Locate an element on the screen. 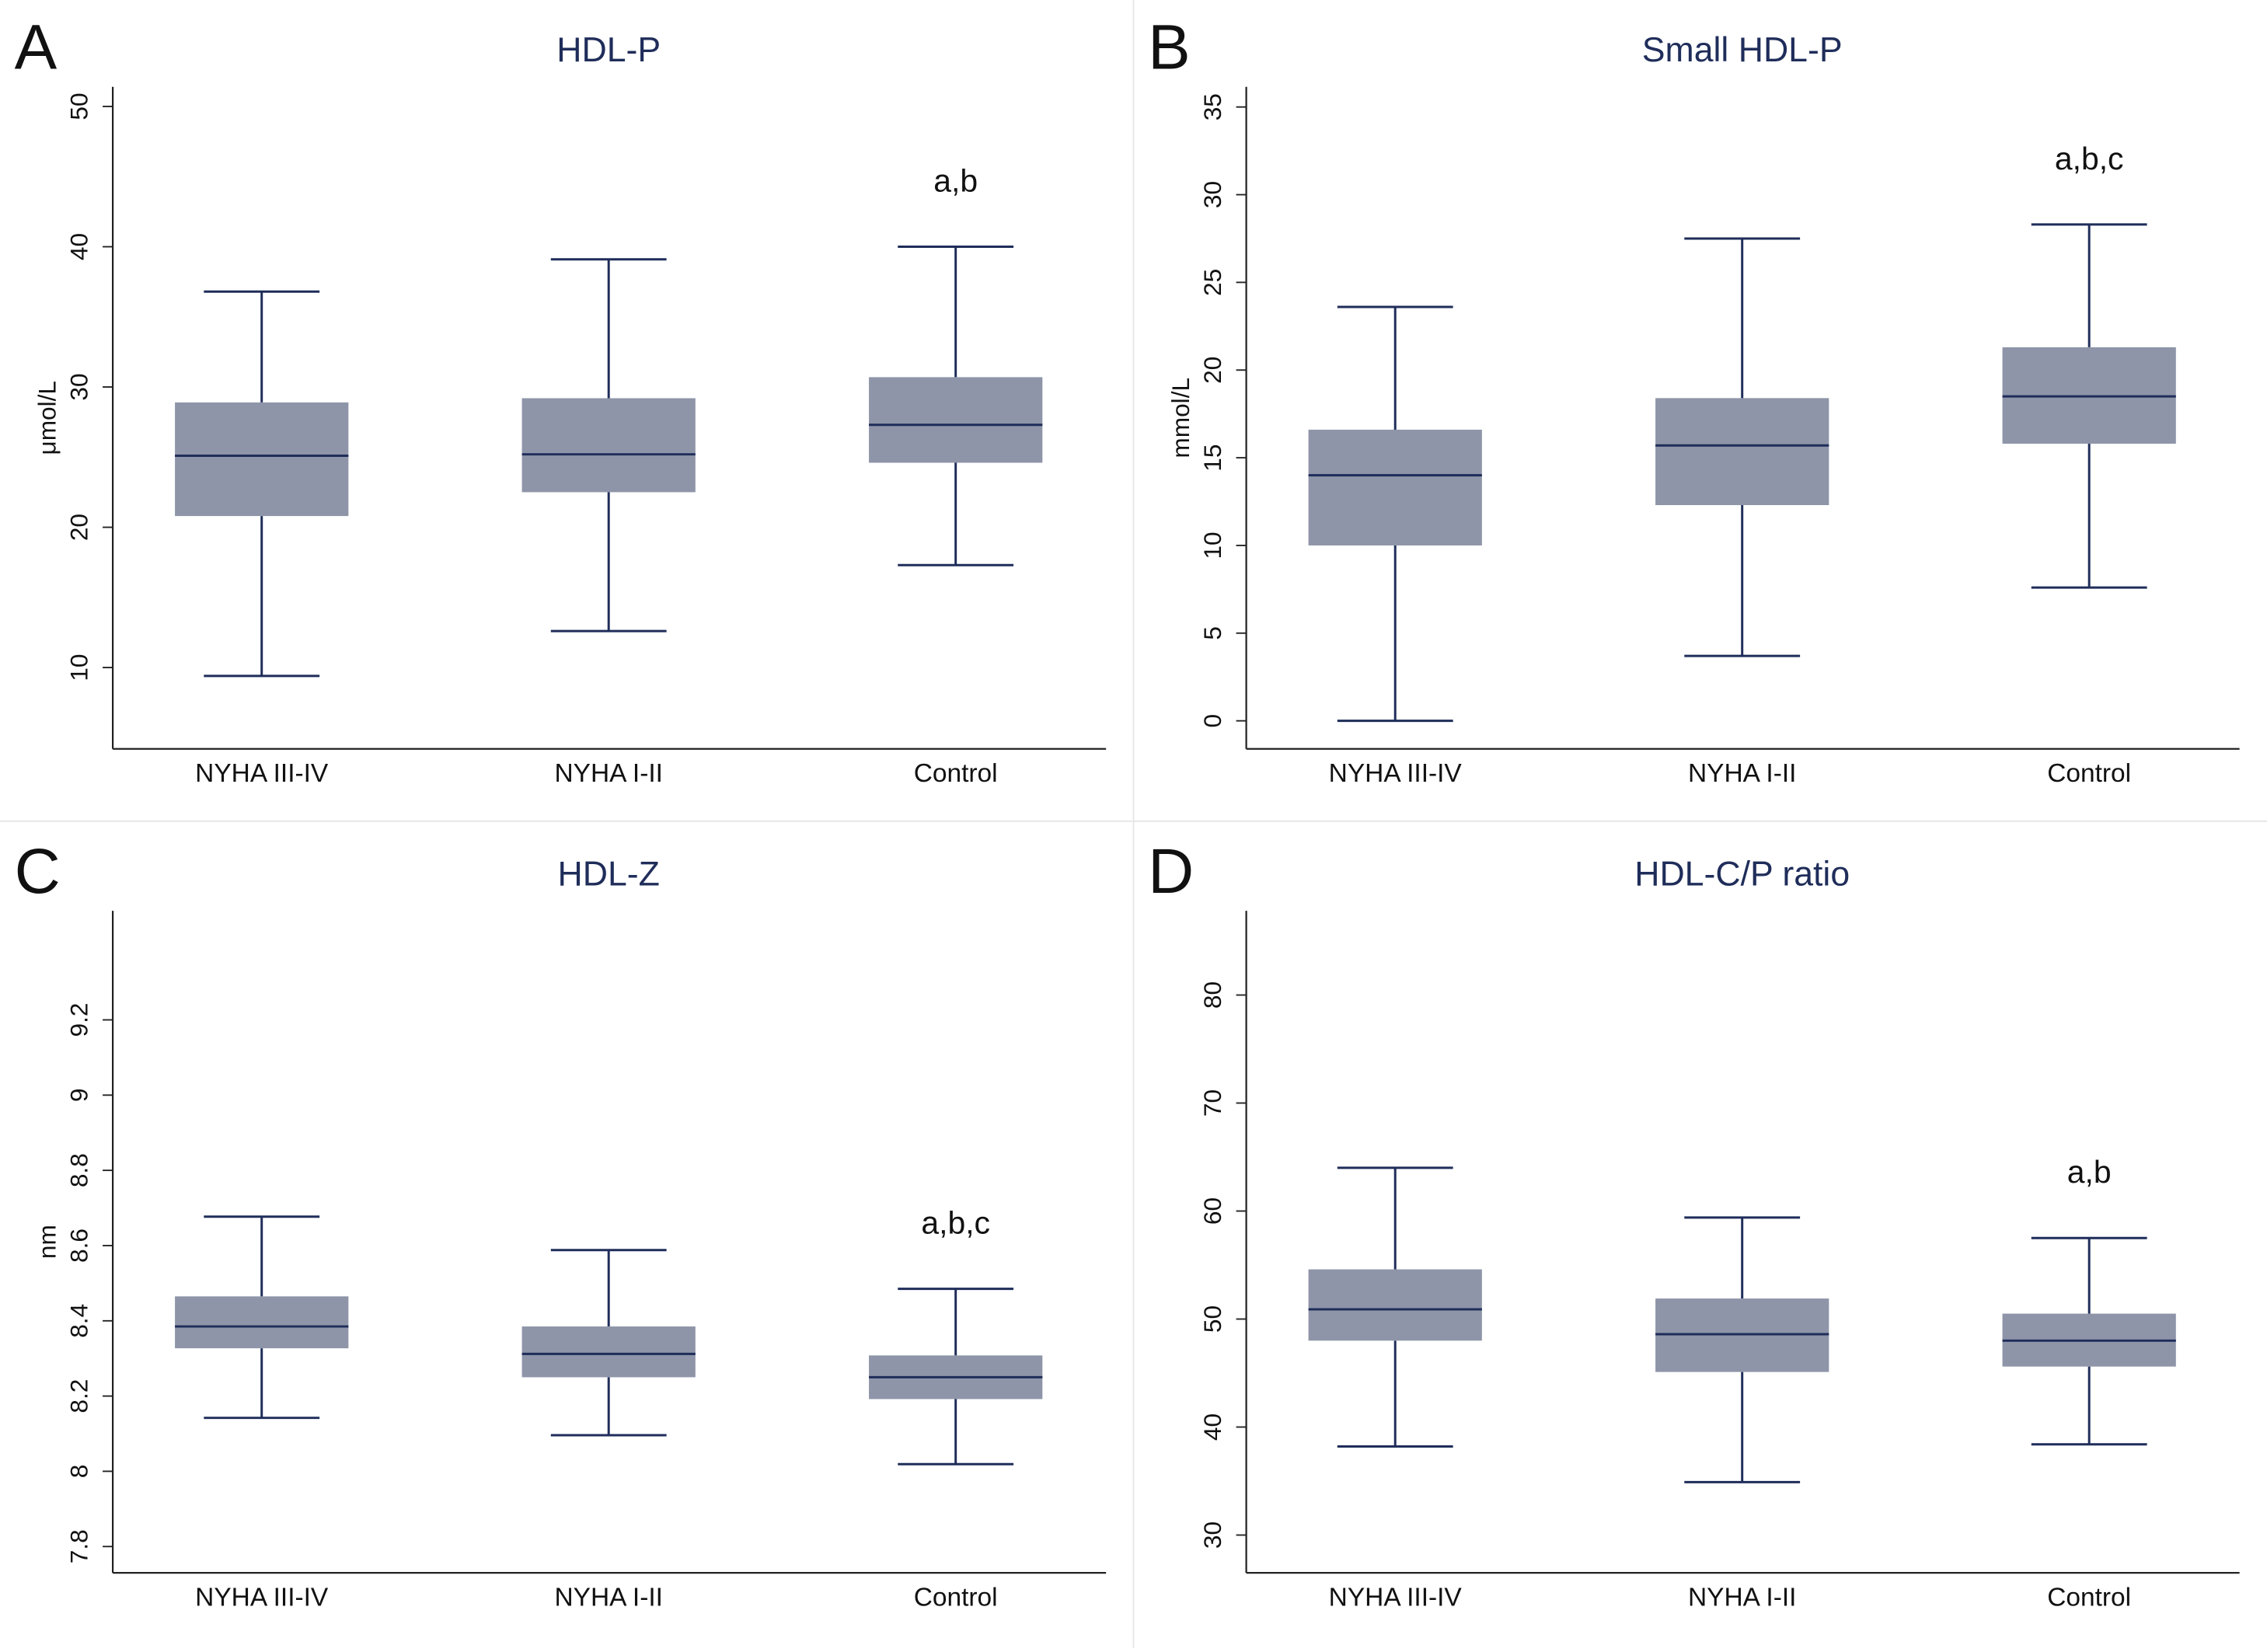 The height and width of the screenshot is (1652, 2267). y-tick-label: 80 is located at coordinates (1212, 995).